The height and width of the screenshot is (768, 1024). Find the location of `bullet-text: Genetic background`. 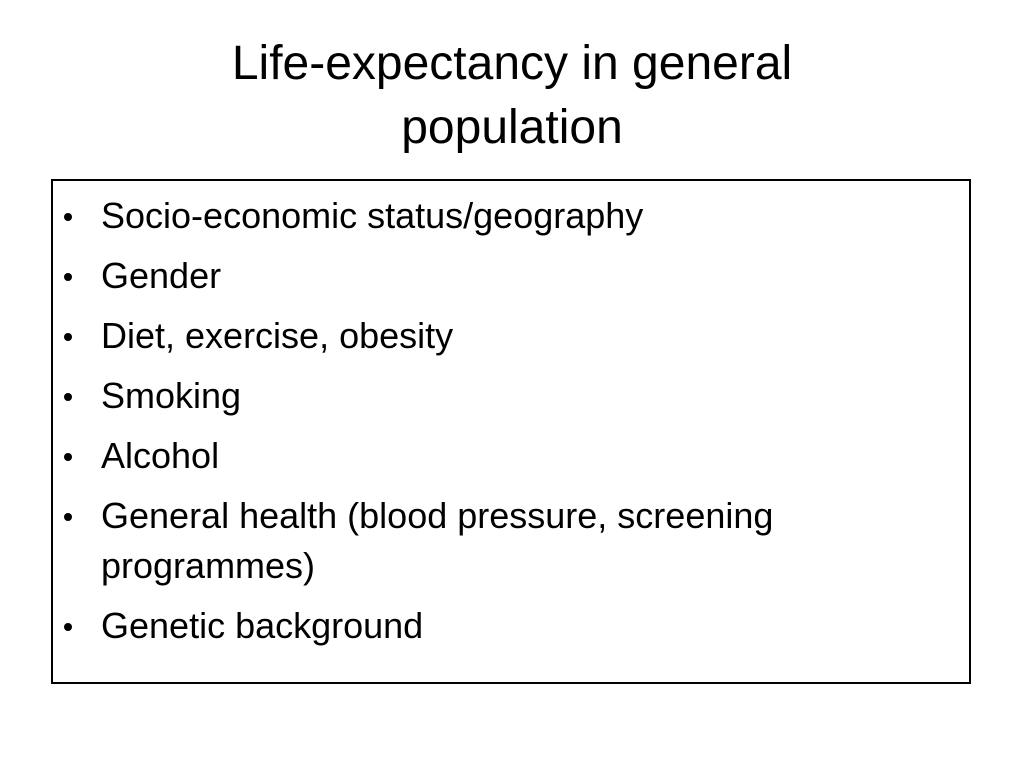

bullet-text: Genetic background is located at coordinates (262, 625).